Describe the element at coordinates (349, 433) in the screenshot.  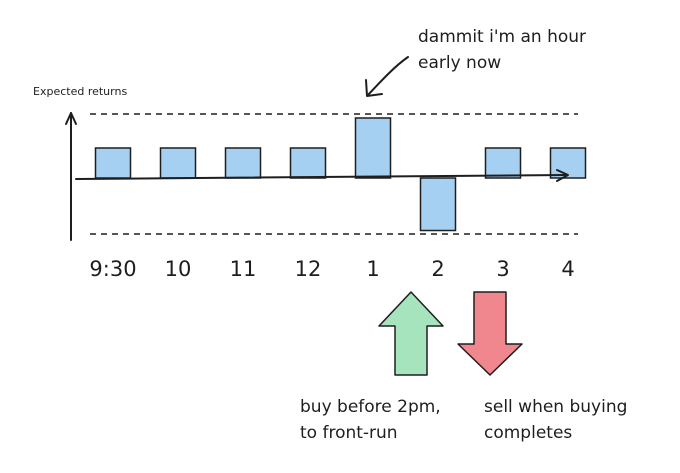
I see `buy-annotation-line-2: to front-run` at that location.